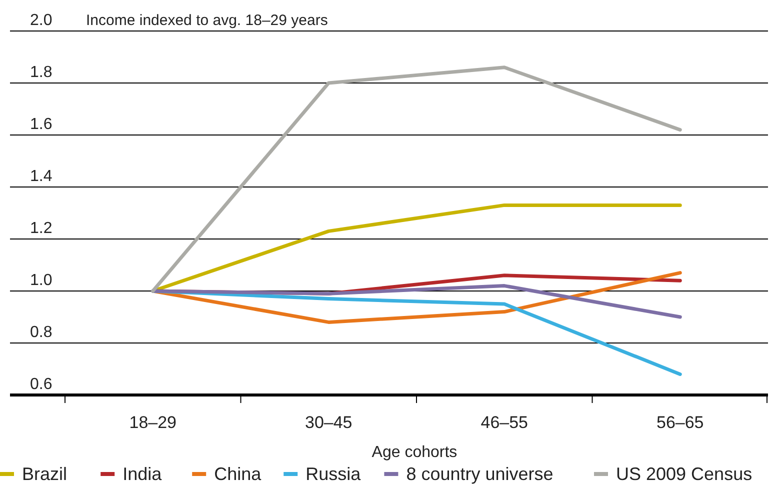 The height and width of the screenshot is (488, 771). I want to click on legend-label: US 2009 Census, so click(684, 474).